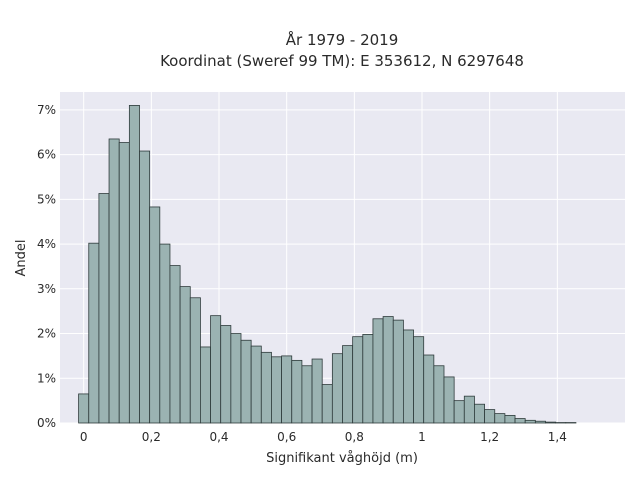 The height and width of the screenshot is (480, 640). I want to click on y-tick-label: 6%, so click(46, 155).